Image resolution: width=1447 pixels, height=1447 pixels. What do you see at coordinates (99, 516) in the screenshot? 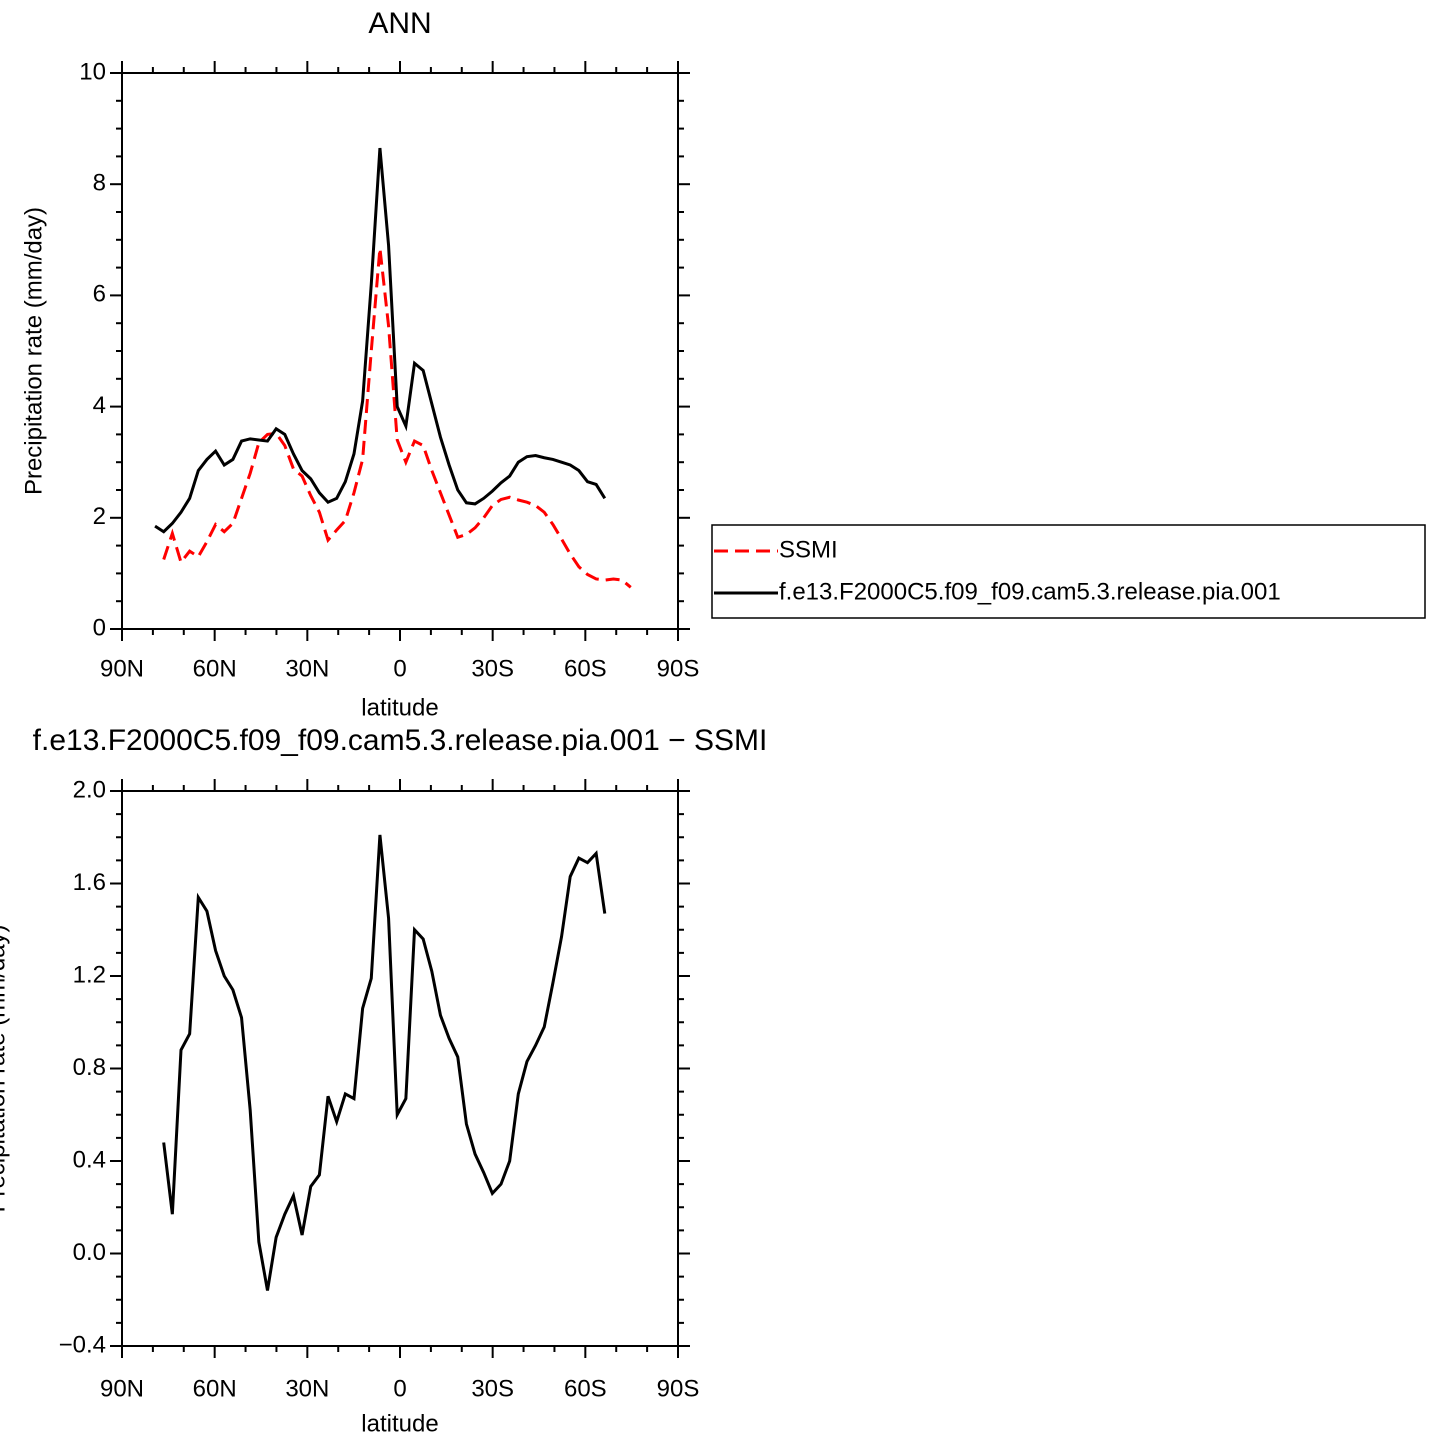
I see `y-tick-label: 2` at bounding box center [99, 516].